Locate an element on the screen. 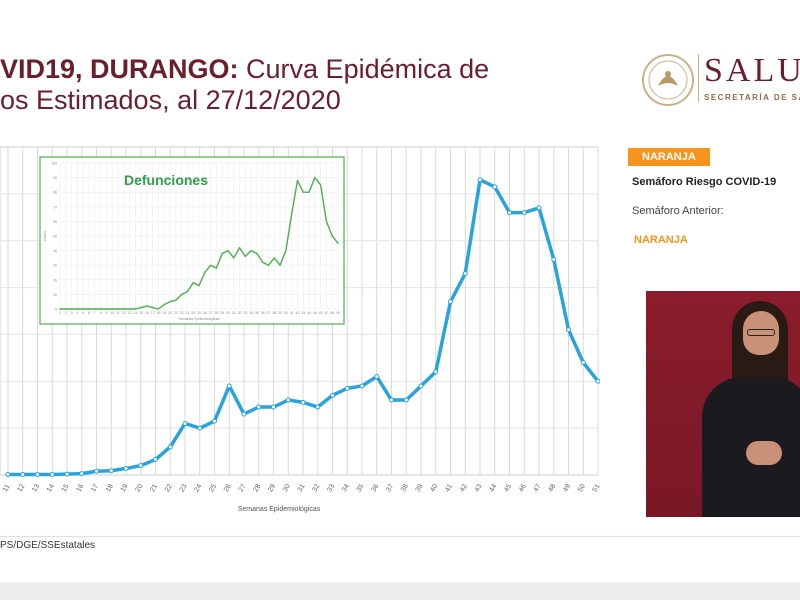 This screenshot has width=800, height=600. inset-x-tick-label: 16 is located at coordinates (147, 313).